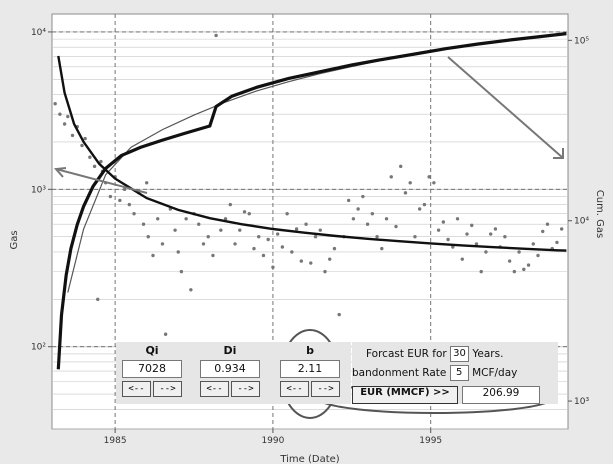  I want to click on eur-years-unit: Years., so click(488, 354).